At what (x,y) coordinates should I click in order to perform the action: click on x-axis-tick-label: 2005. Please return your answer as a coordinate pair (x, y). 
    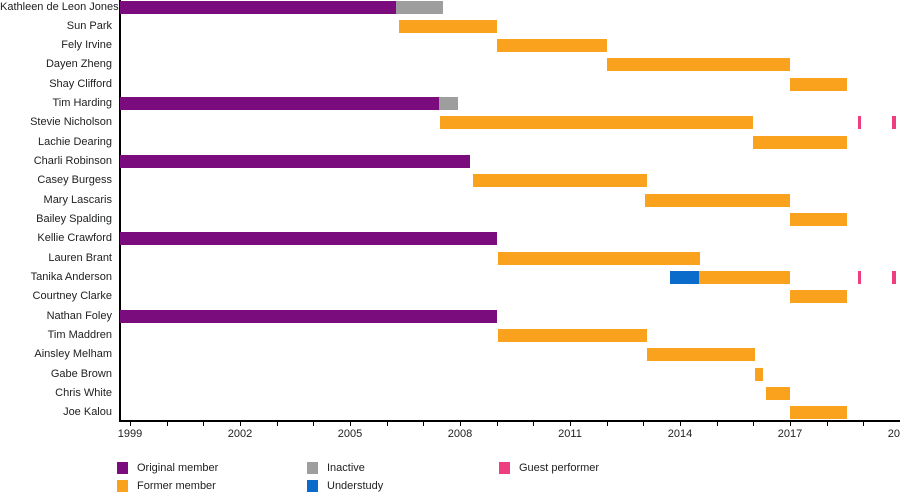
    Looking at the image, I should click on (350, 434).